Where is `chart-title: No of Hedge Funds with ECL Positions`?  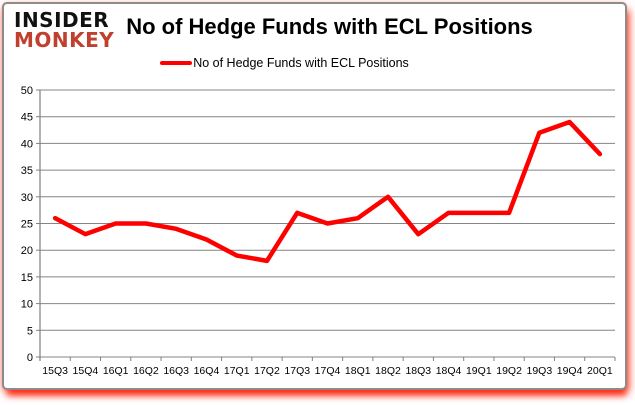 chart-title: No of Hedge Funds with ECL Positions is located at coordinates (329, 26).